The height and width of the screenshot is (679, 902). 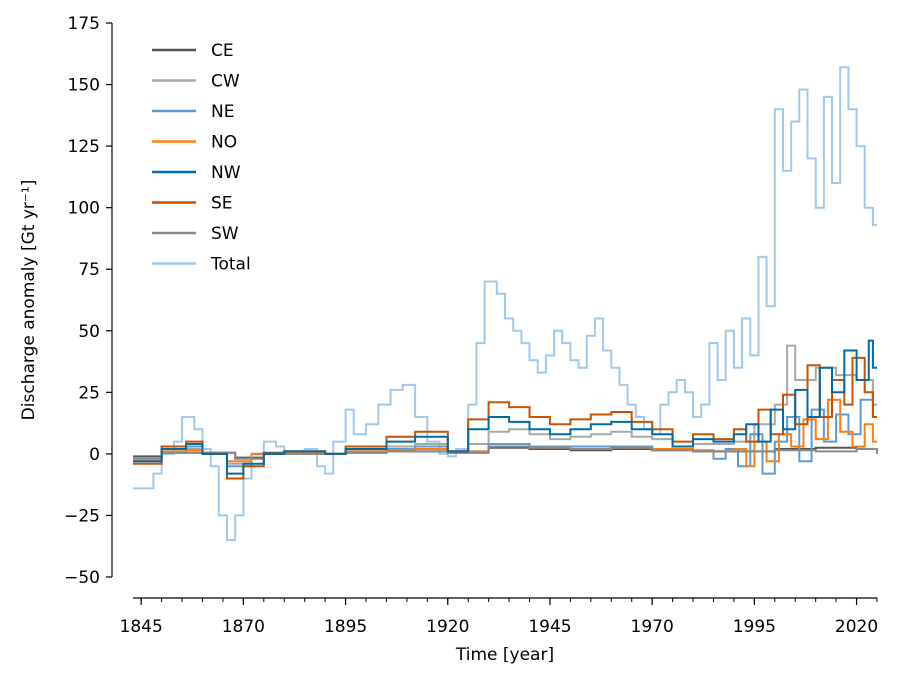 I want to click on y-tick-label: 100, so click(x=84, y=209).